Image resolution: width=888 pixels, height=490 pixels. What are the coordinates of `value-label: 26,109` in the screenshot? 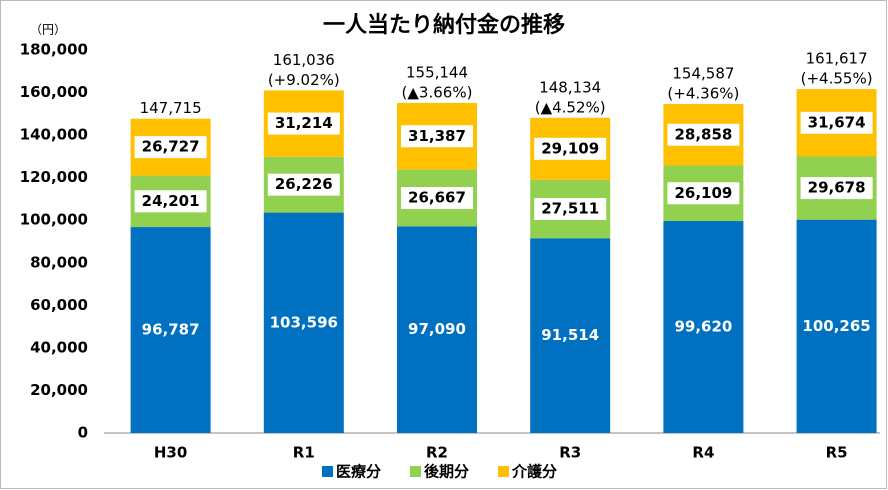 It's located at (703, 193).